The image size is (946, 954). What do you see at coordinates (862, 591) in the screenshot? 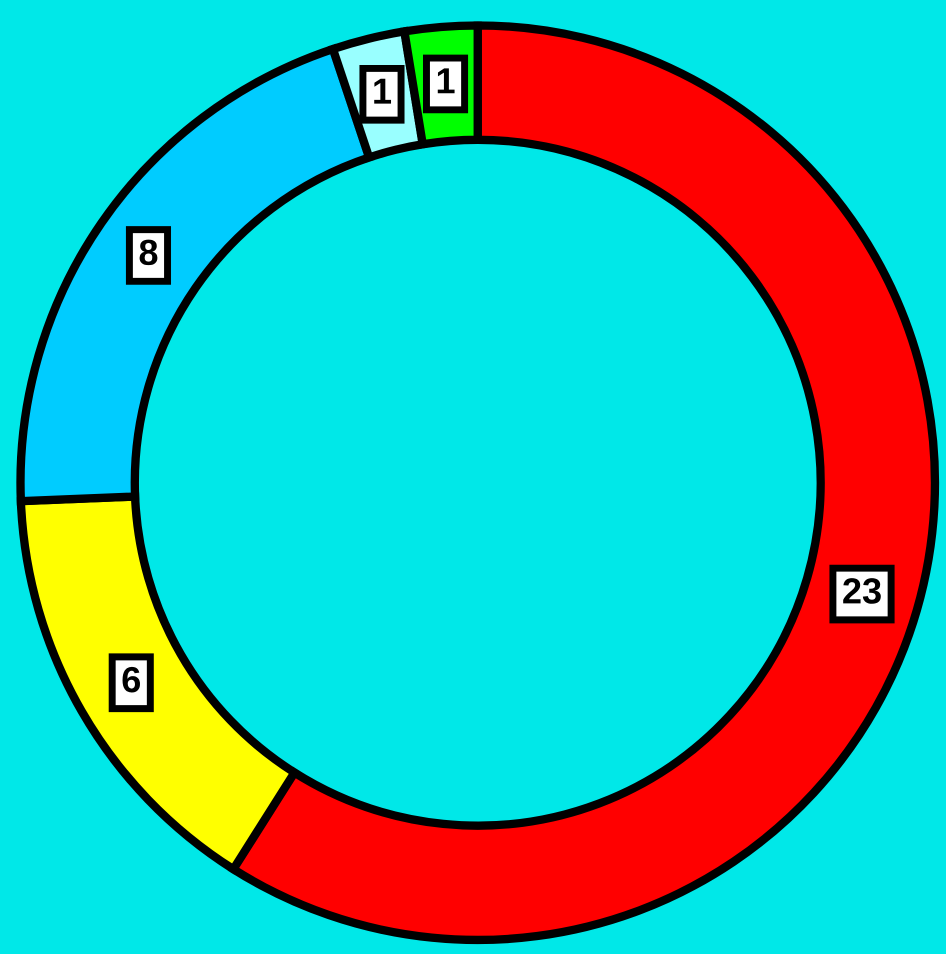
I see `data-label: 23` at bounding box center [862, 591].